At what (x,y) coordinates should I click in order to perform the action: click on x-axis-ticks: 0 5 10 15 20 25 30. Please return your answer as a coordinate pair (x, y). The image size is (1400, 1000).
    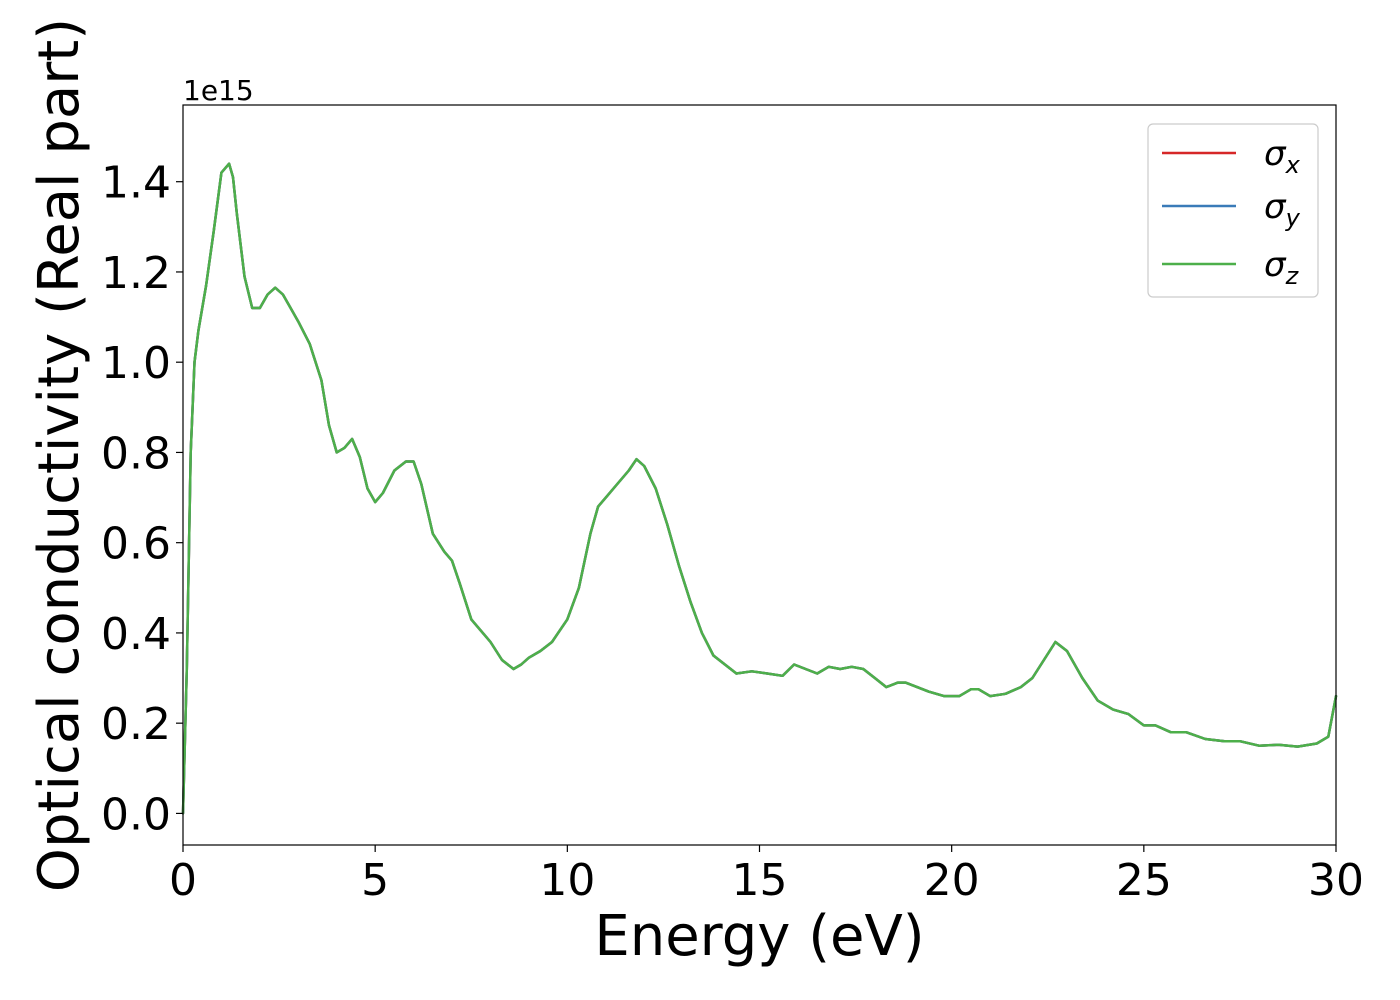
    Looking at the image, I should click on (766, 875).